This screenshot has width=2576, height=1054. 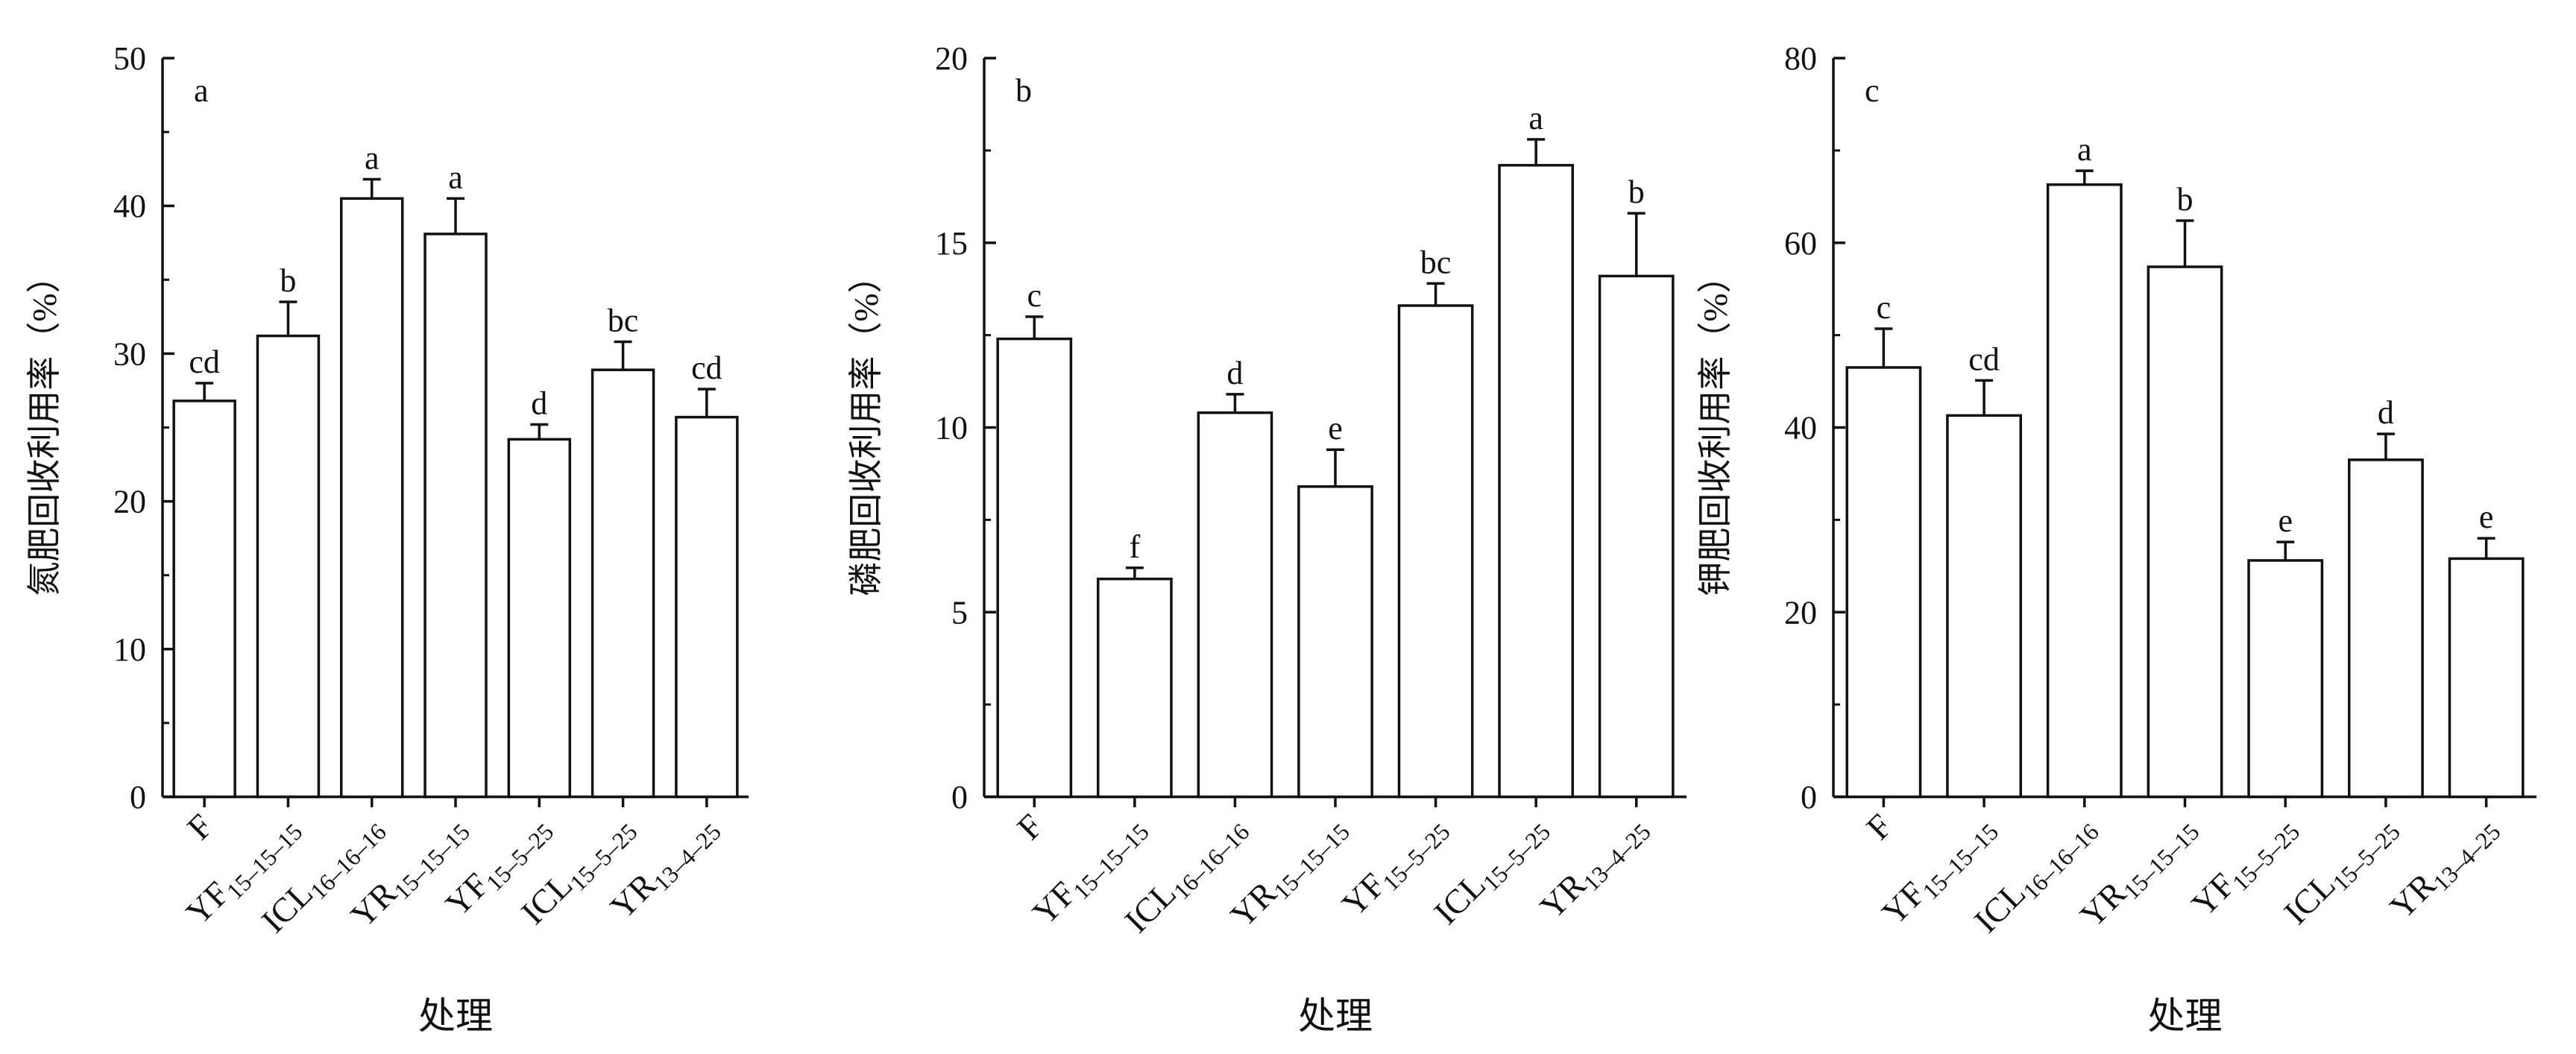 I want to click on y-tick-label: 80, so click(x=1800, y=58).